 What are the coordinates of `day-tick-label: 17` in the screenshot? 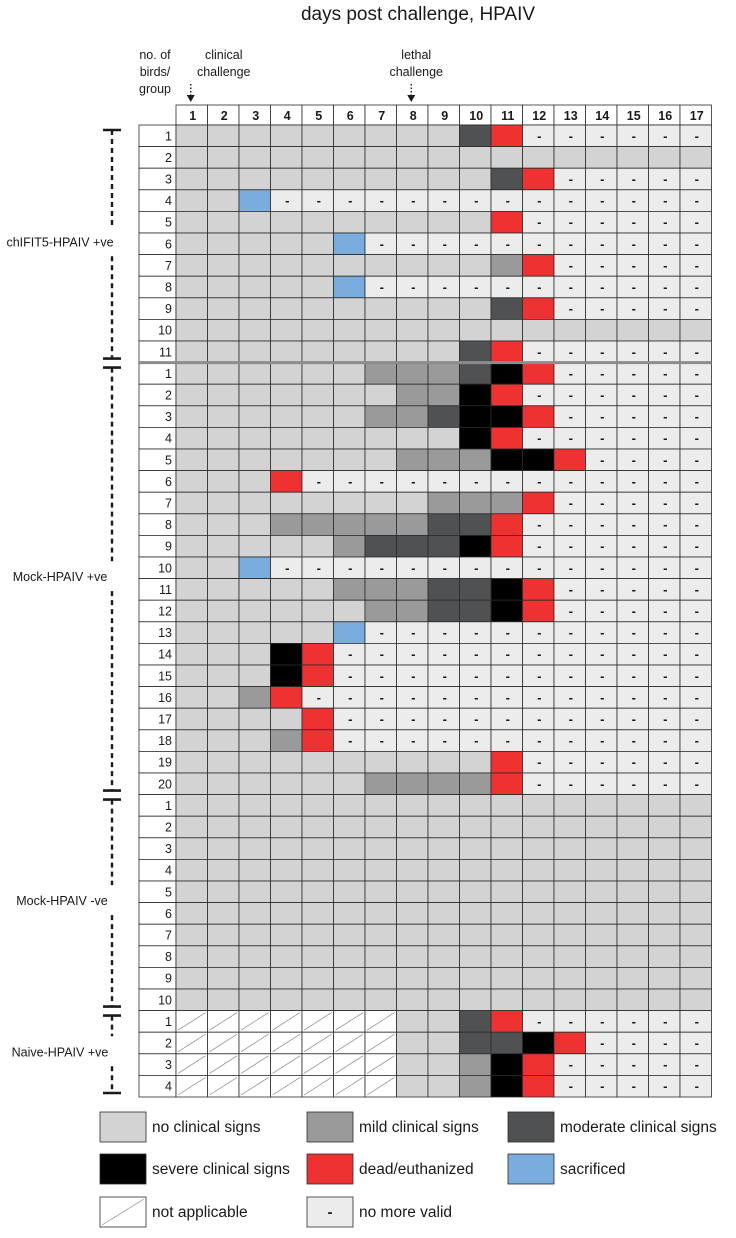 It's located at (697, 116).